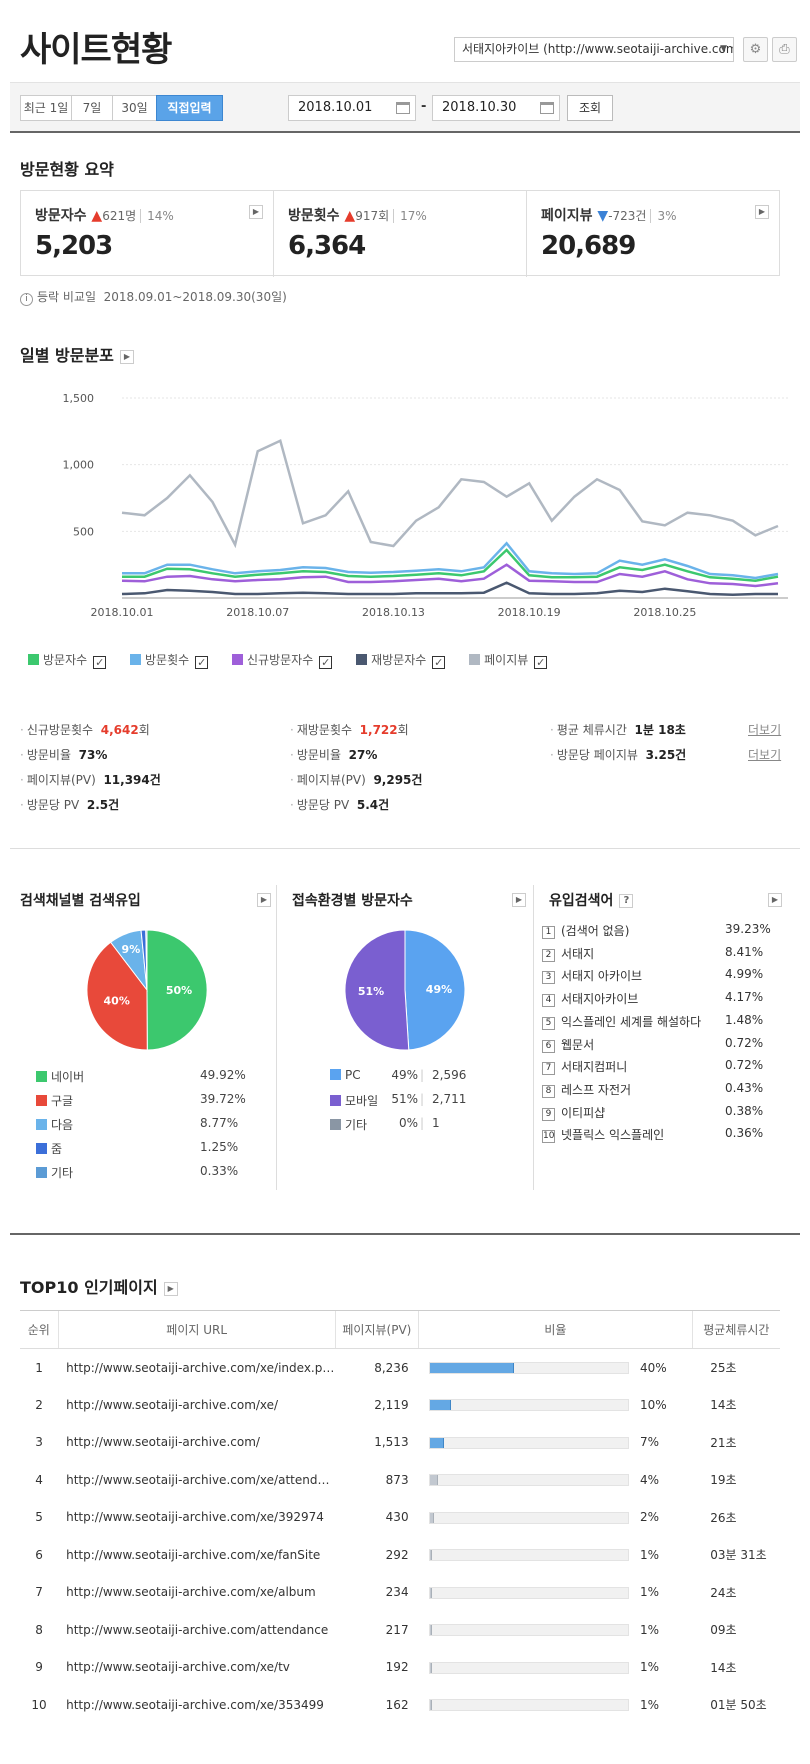  I want to click on legend-label: 재방문자수, so click(399, 660).